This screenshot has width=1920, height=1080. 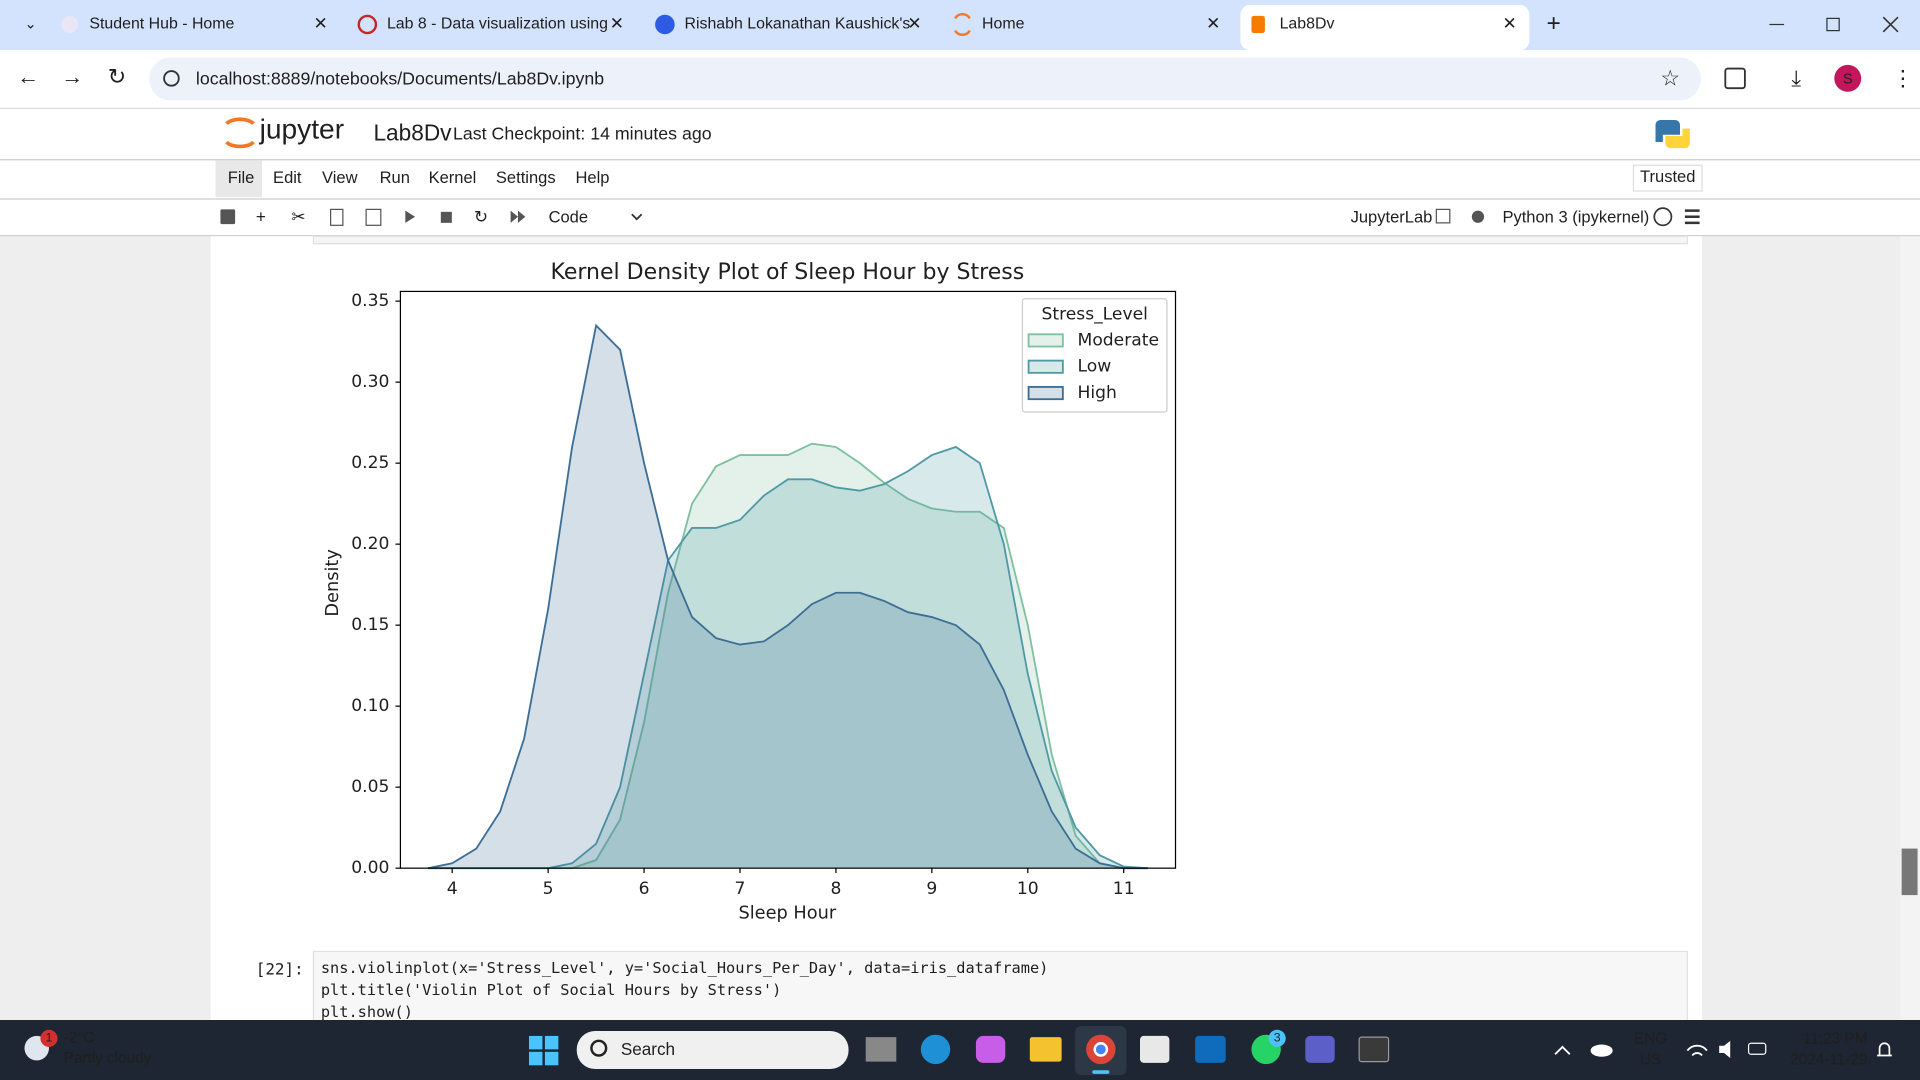 I want to click on back: ←, so click(x=28, y=76).